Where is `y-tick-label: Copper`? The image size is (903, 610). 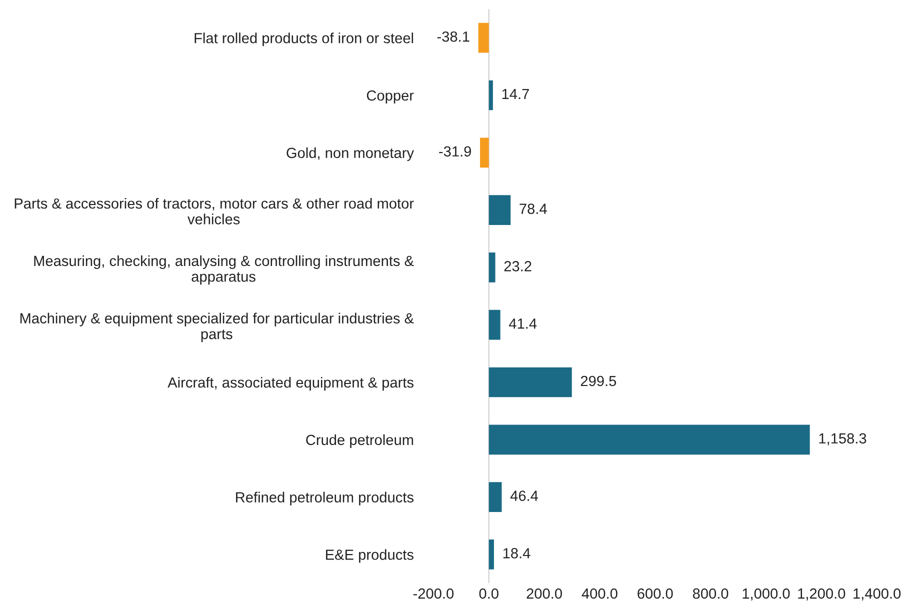 y-tick-label: Copper is located at coordinates (390, 97).